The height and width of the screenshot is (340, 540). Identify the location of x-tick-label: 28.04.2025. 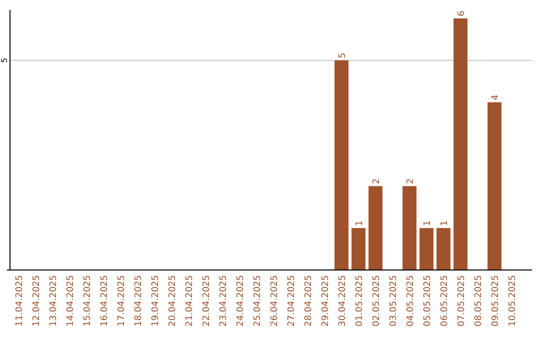
(309, 301).